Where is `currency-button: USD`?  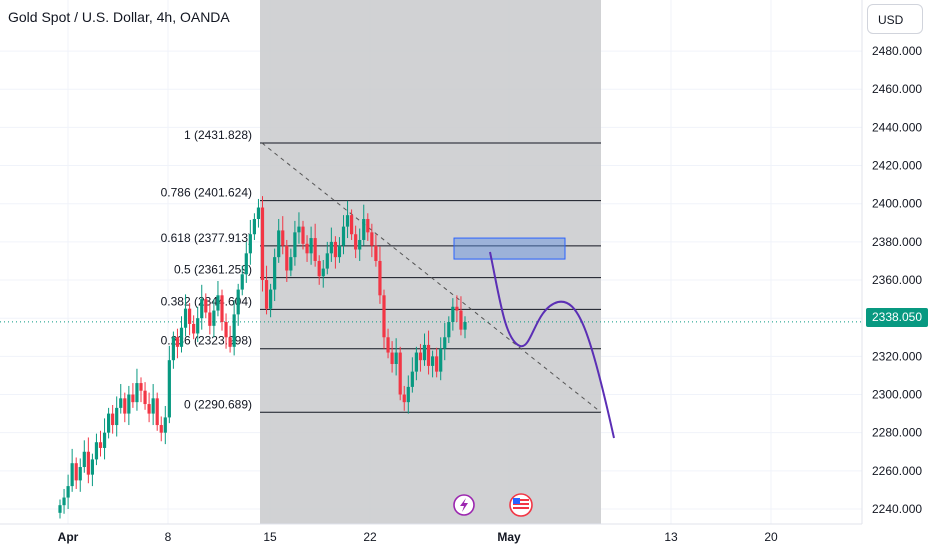
currency-button: USD is located at coordinates (895, 19).